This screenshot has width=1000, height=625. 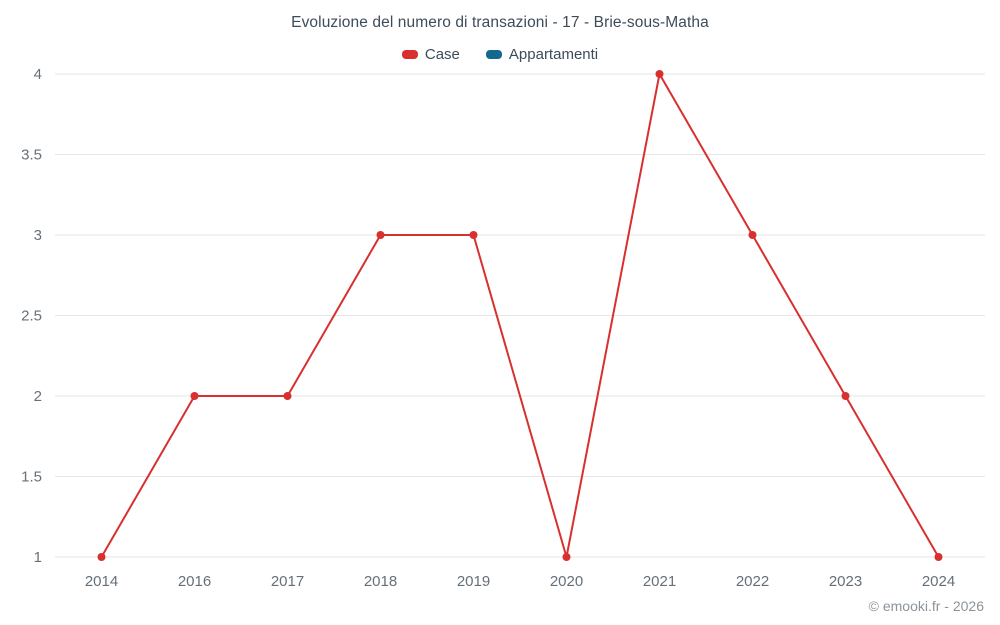 I want to click on legend-item-case: Case, so click(x=430, y=54).